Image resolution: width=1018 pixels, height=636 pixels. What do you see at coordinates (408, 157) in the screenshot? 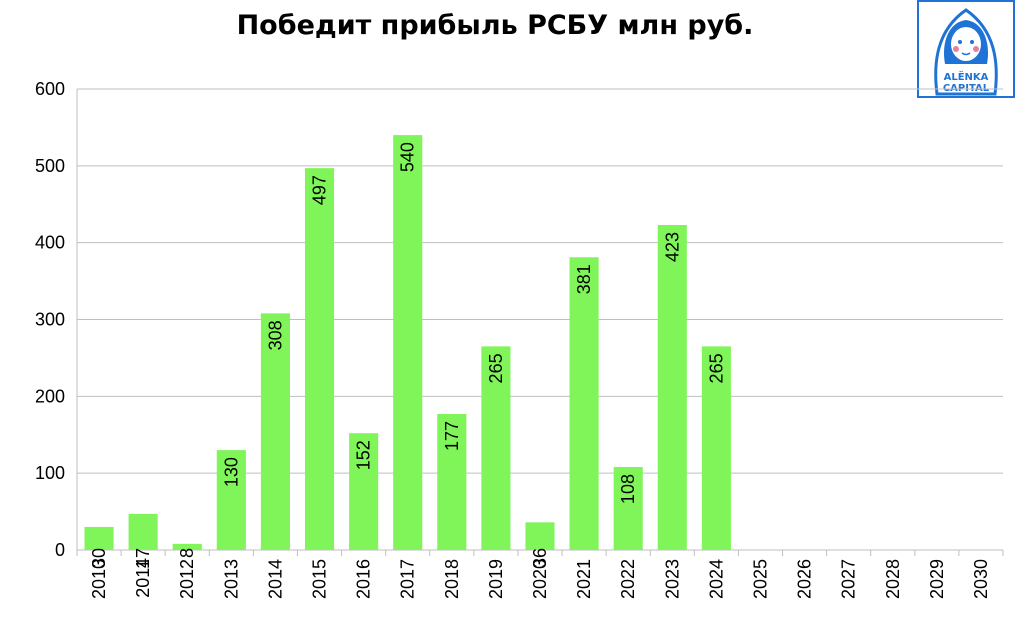
I see `data-label: 540` at bounding box center [408, 157].